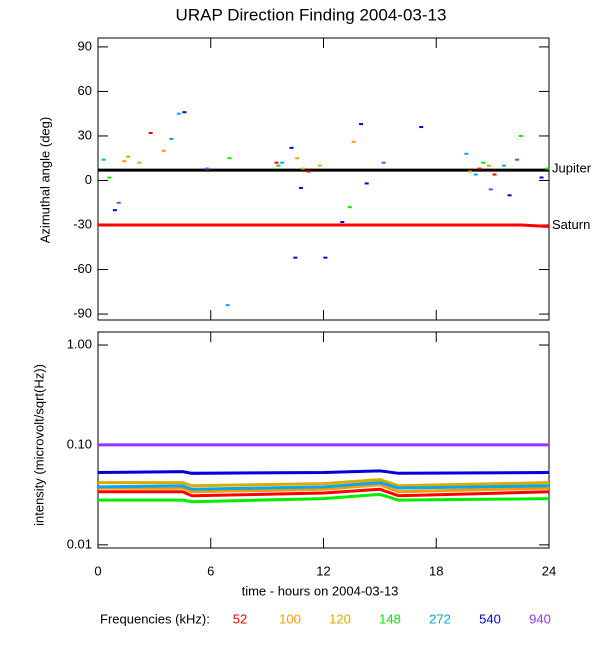  What do you see at coordinates (340, 618) in the screenshot?
I see `legend-entry: 120` at bounding box center [340, 618].